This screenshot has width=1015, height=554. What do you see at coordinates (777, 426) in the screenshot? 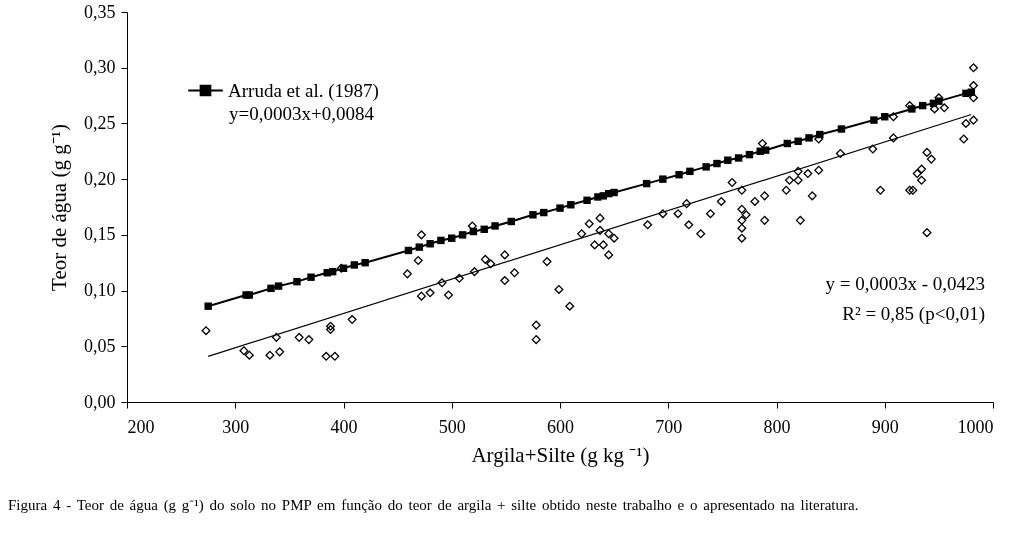
I see `x-tick-label: 800` at bounding box center [777, 426].